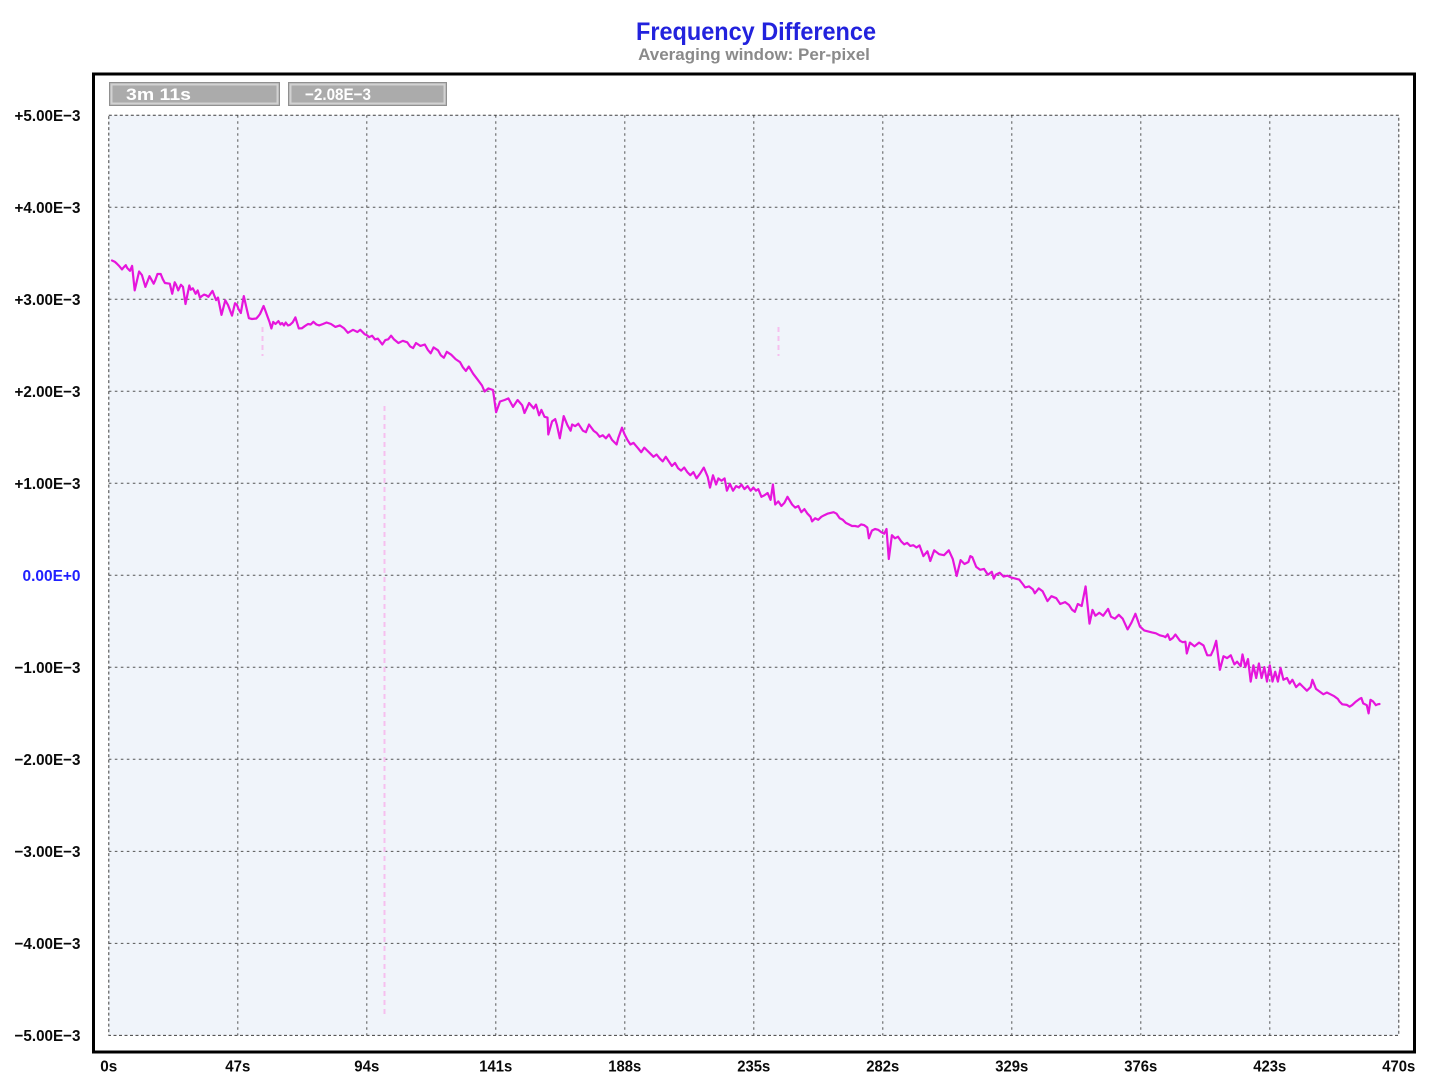  Describe the element at coordinates (48, 392) in the screenshot. I see `svg-text: +2.00E−3` at that location.